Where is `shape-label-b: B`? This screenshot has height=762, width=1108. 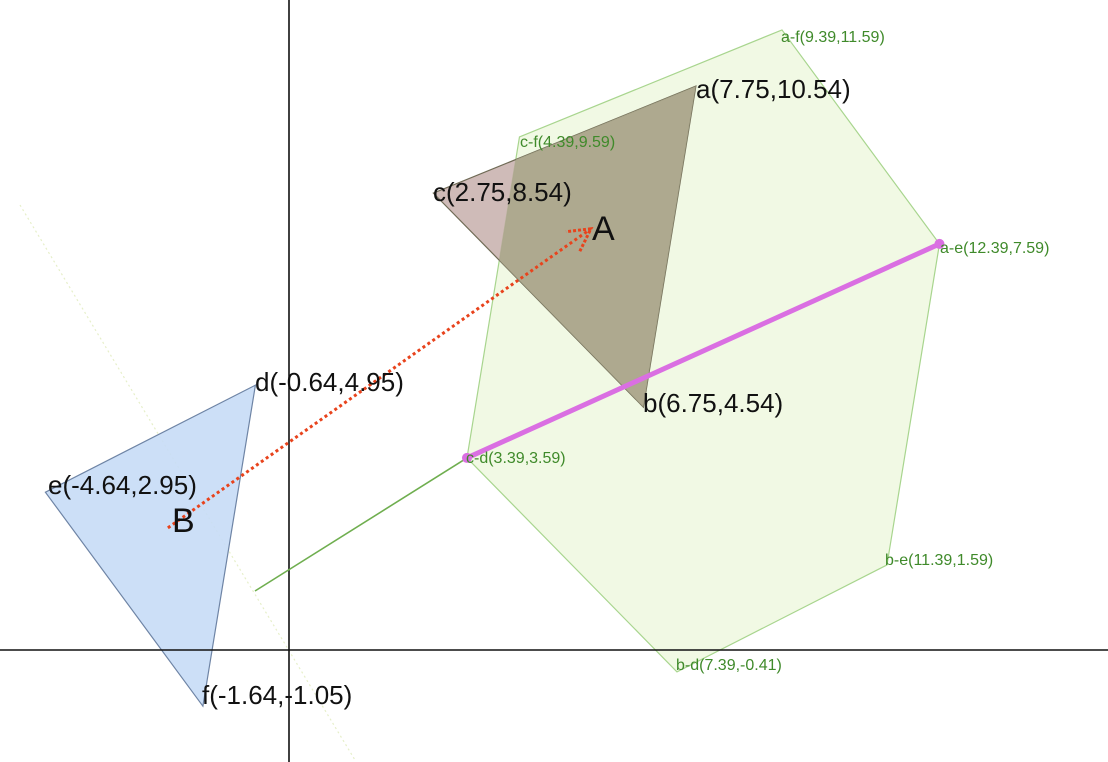 shape-label-b: B is located at coordinates (183, 521).